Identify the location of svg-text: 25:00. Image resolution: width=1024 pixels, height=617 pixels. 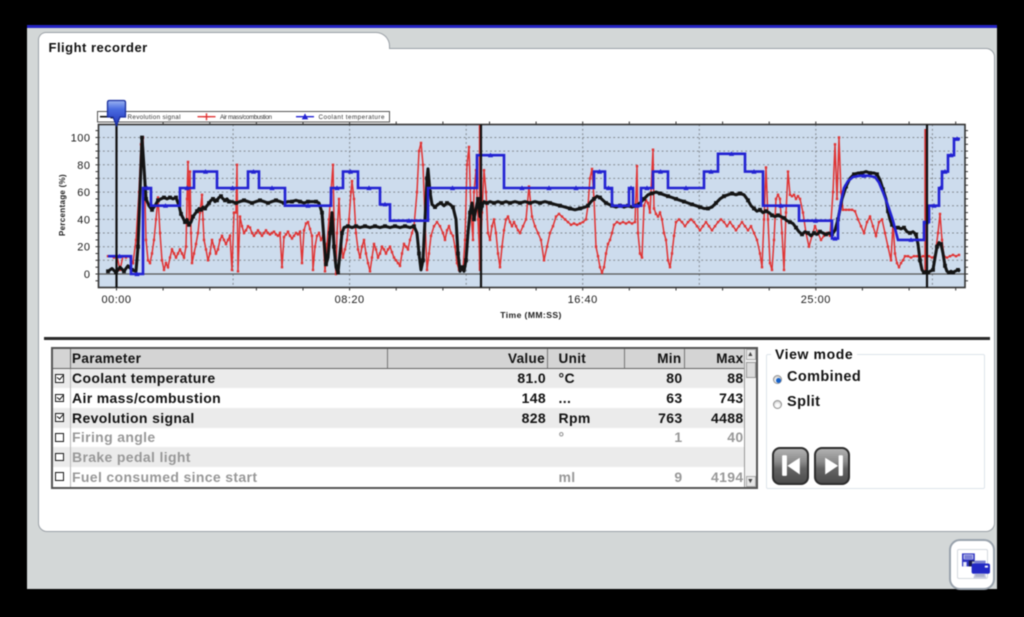
(816, 300).